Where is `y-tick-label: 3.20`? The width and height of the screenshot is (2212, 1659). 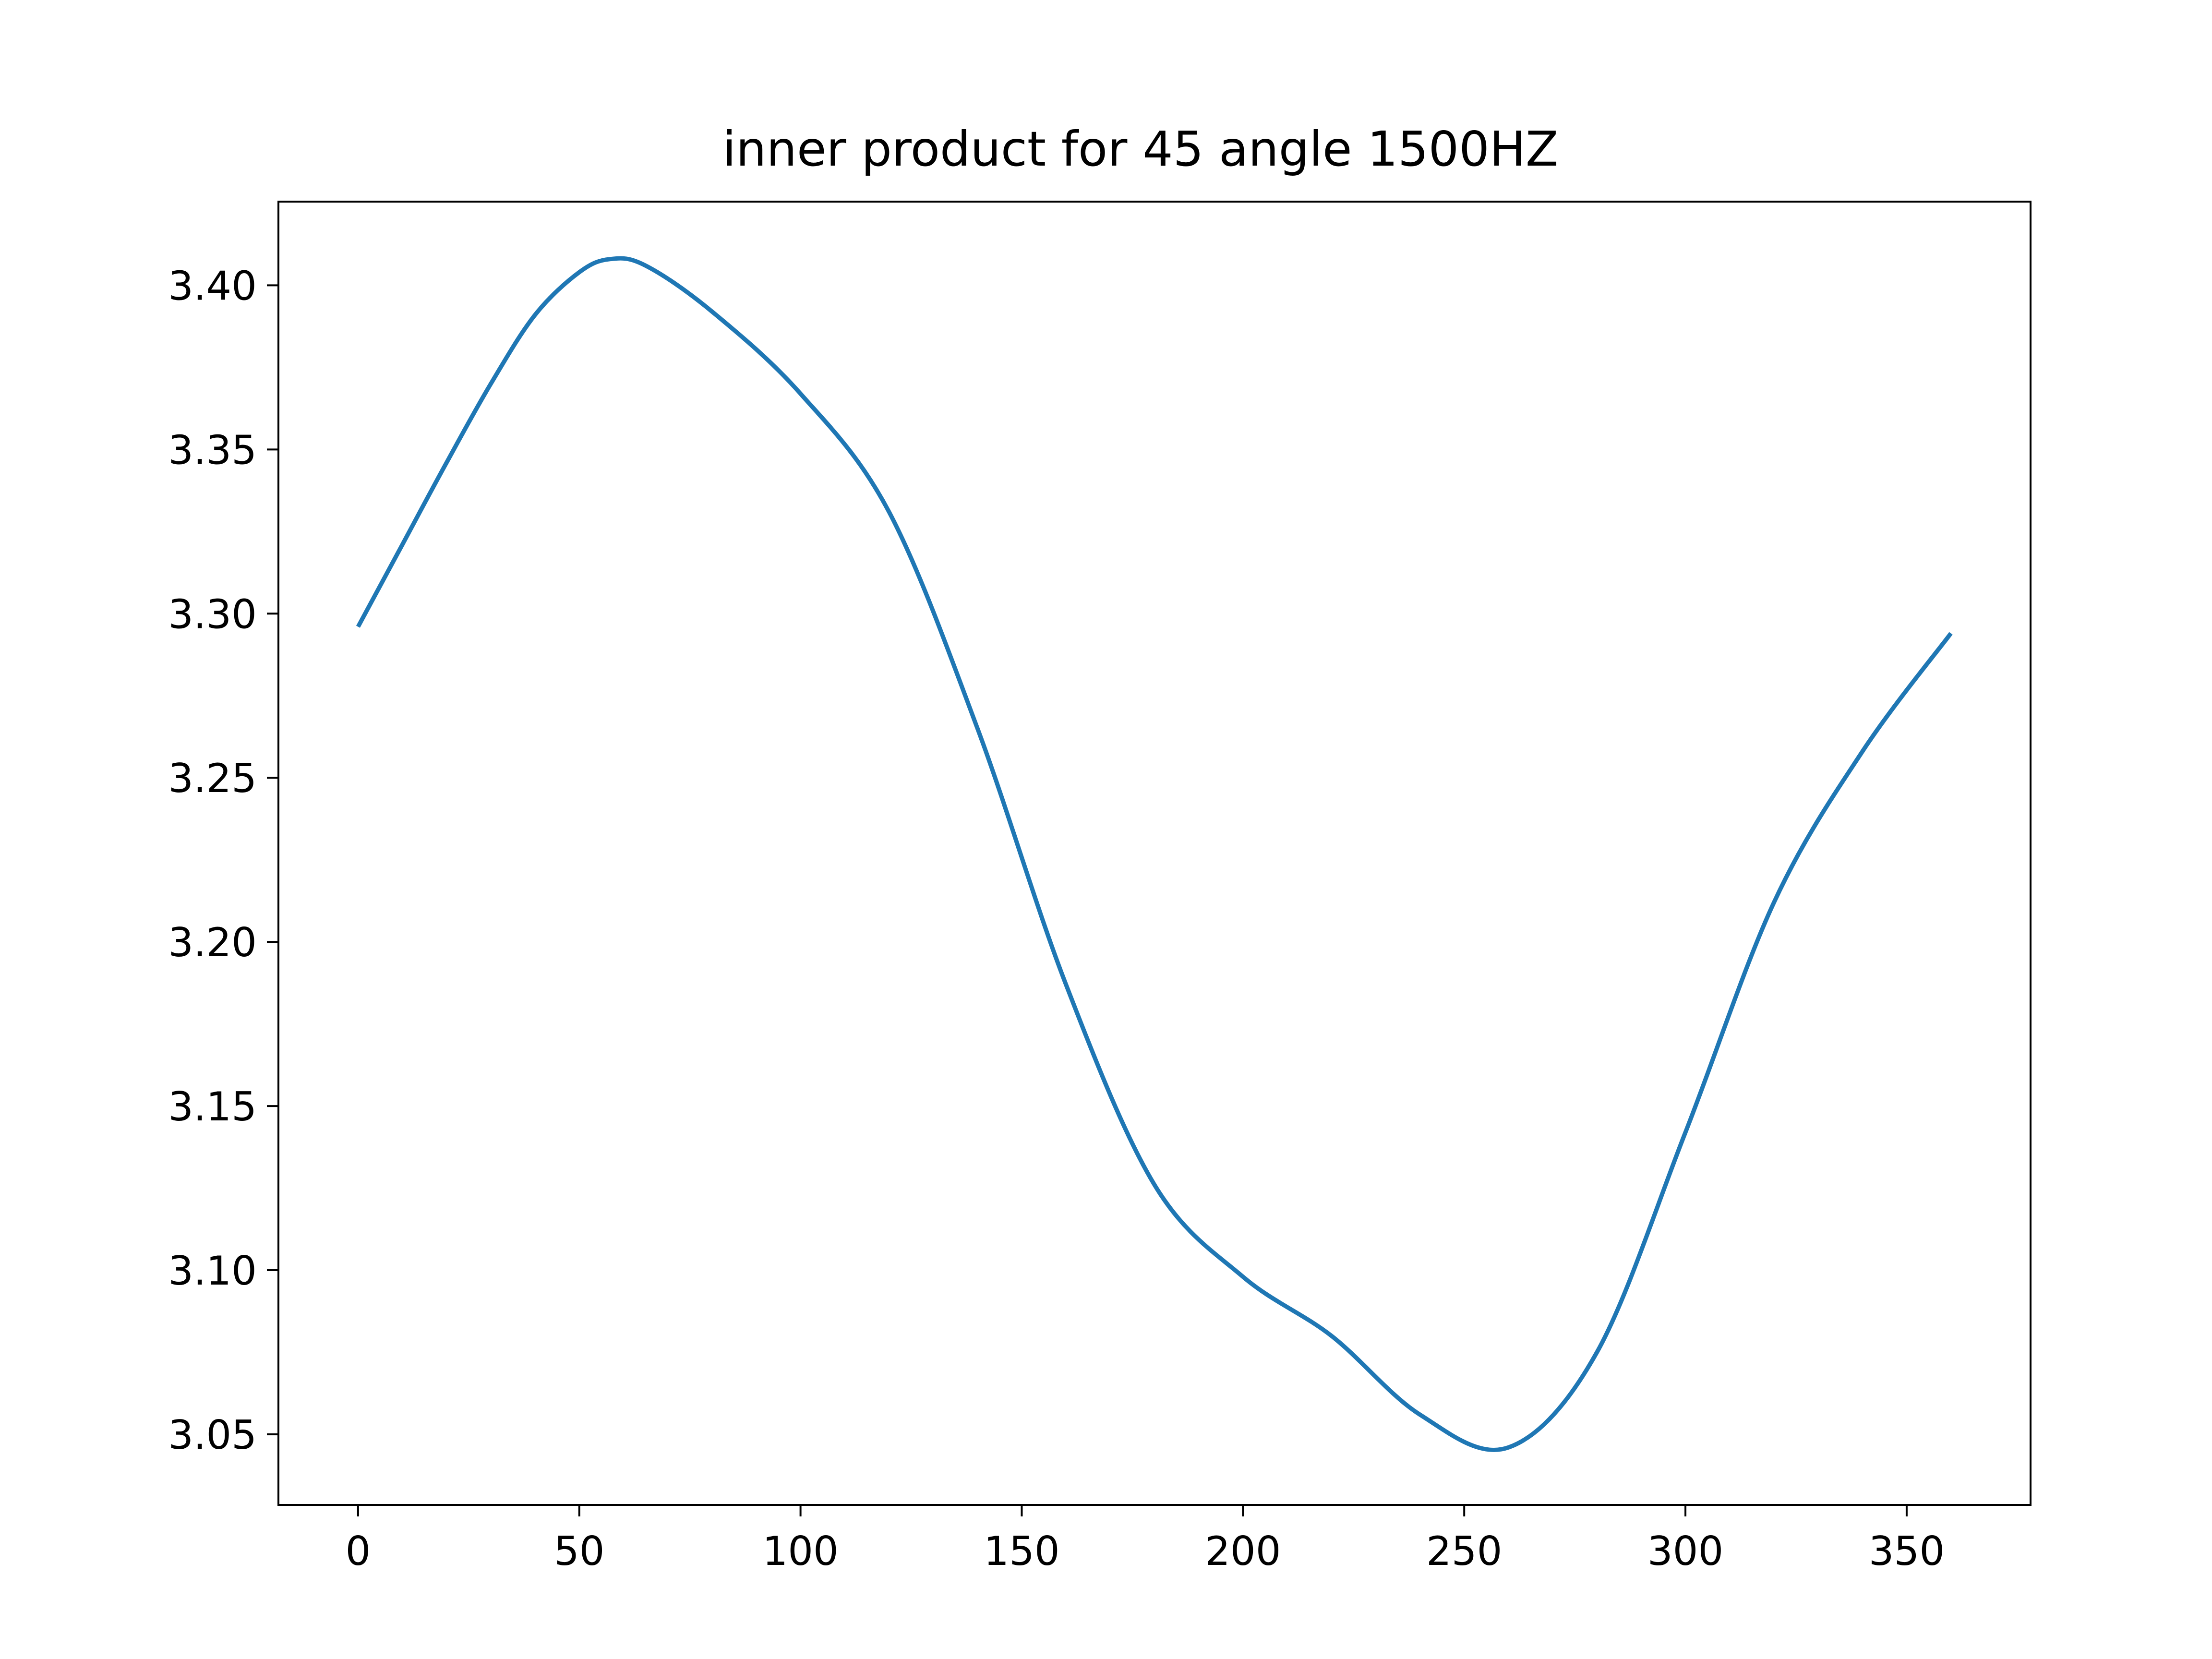
y-tick-label: 3.20 is located at coordinates (212, 943).